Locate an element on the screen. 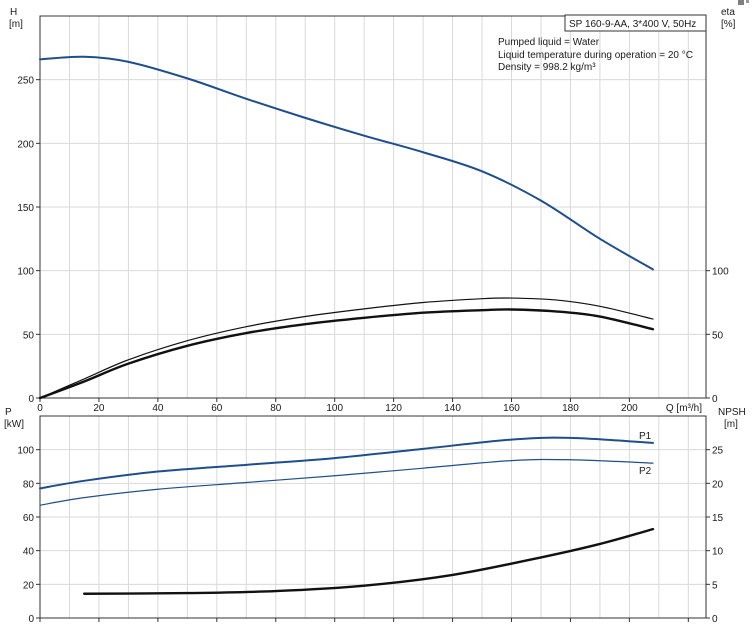 The image size is (753, 634). top-right-axis-unit: [%] is located at coordinates (728, 24).